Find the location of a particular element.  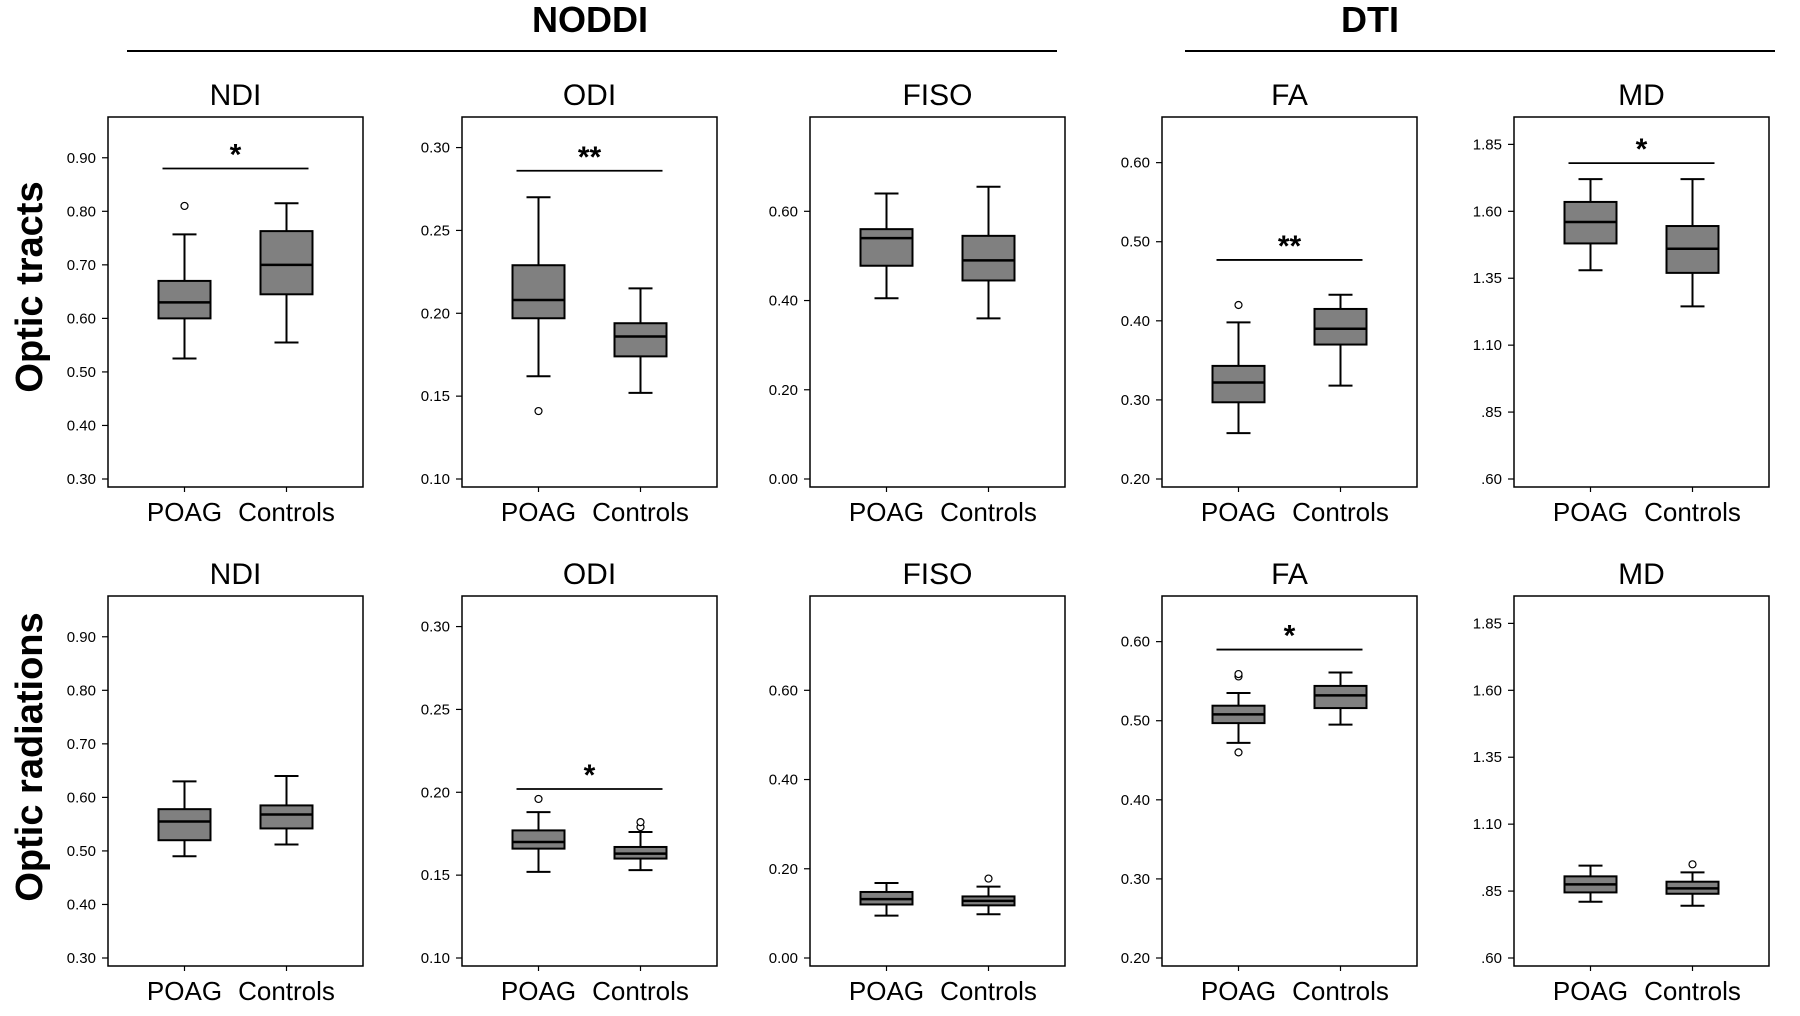

y-tick-label: 0.80 is located at coordinates (81, 211).